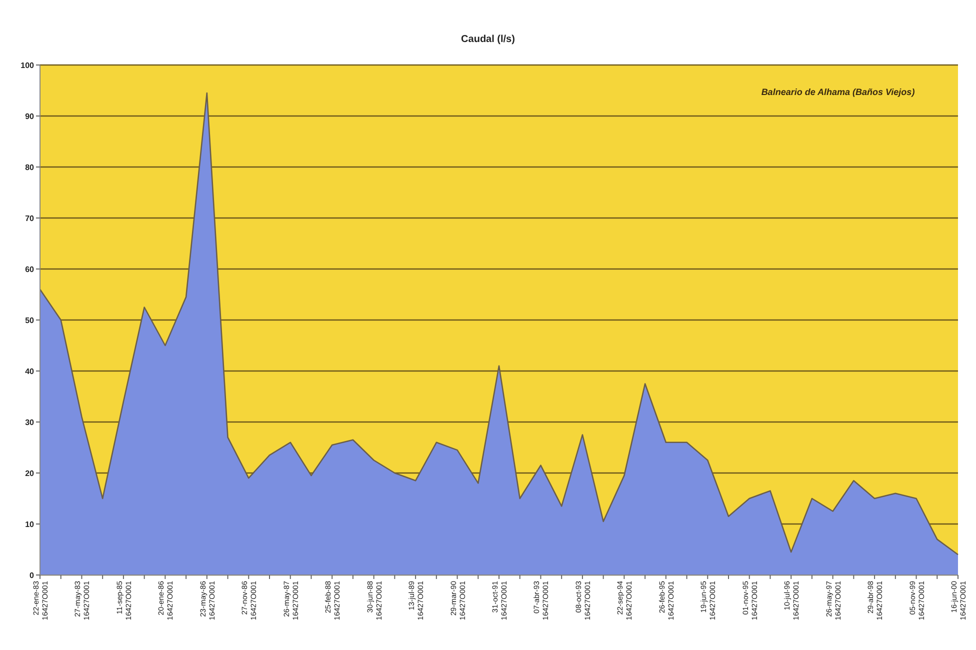 The width and height of the screenshot is (976, 650). Describe the element at coordinates (30, 269) in the screenshot. I see `y-tick-label: 60` at that location.